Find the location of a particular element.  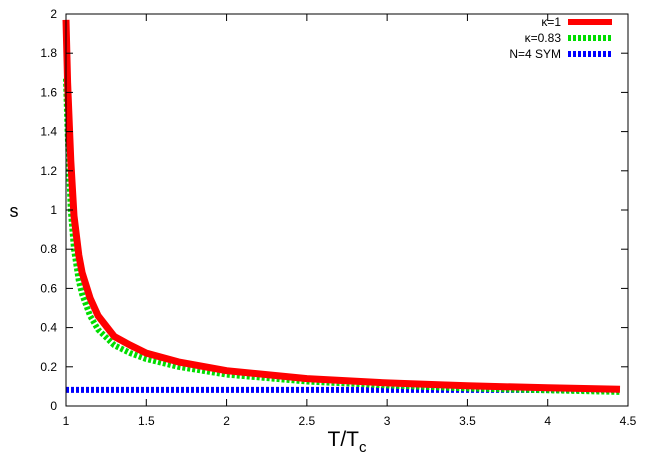

x-tick-label-1: 1.5 is located at coordinates (146, 421).